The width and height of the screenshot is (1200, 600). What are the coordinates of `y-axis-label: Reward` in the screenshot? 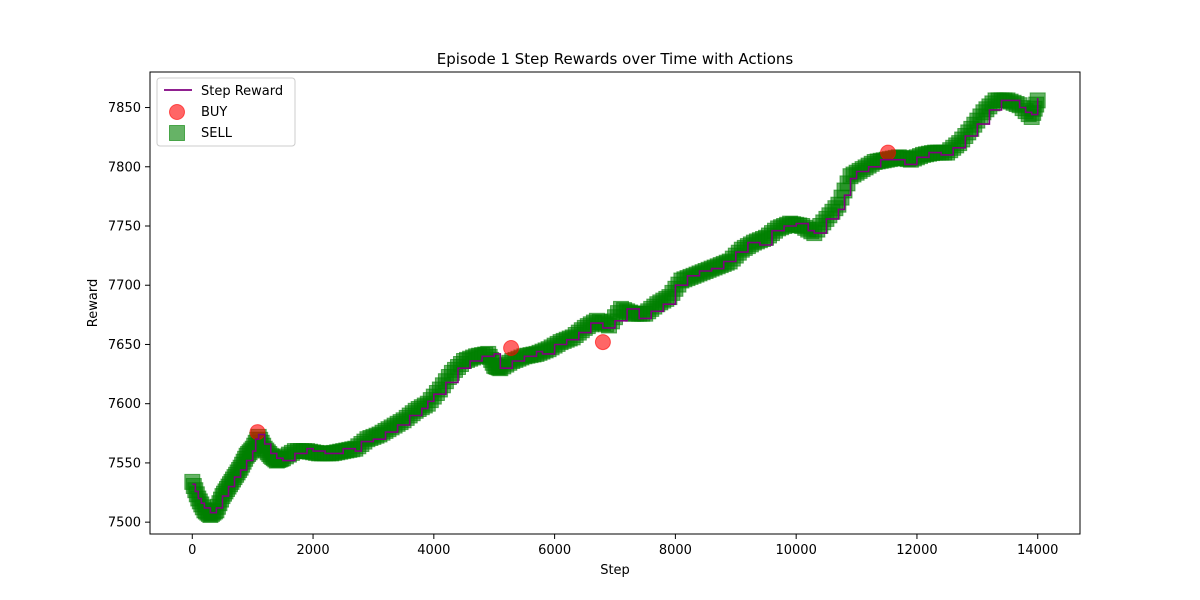 It's located at (93, 303).